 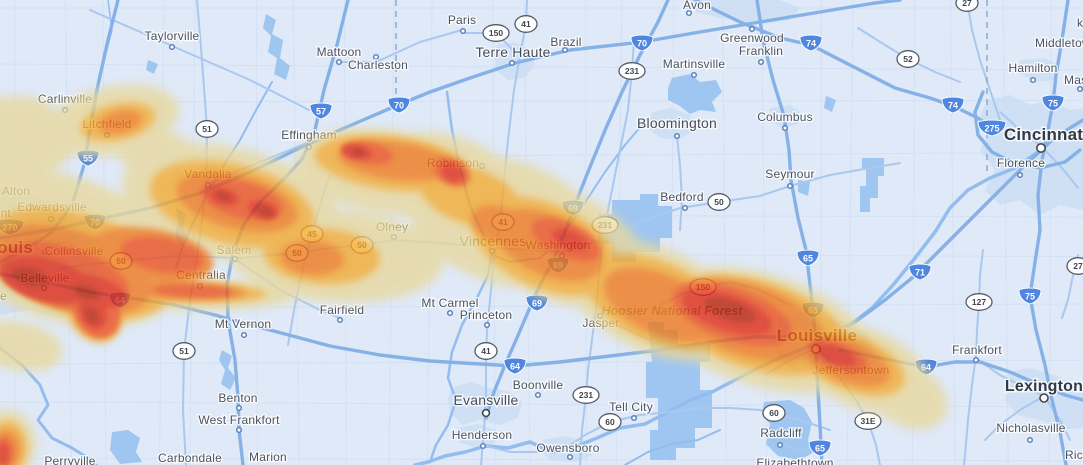 What do you see at coordinates (1043, 134) in the screenshot?
I see `city-label-cincinnati: Cincinnati` at bounding box center [1043, 134].